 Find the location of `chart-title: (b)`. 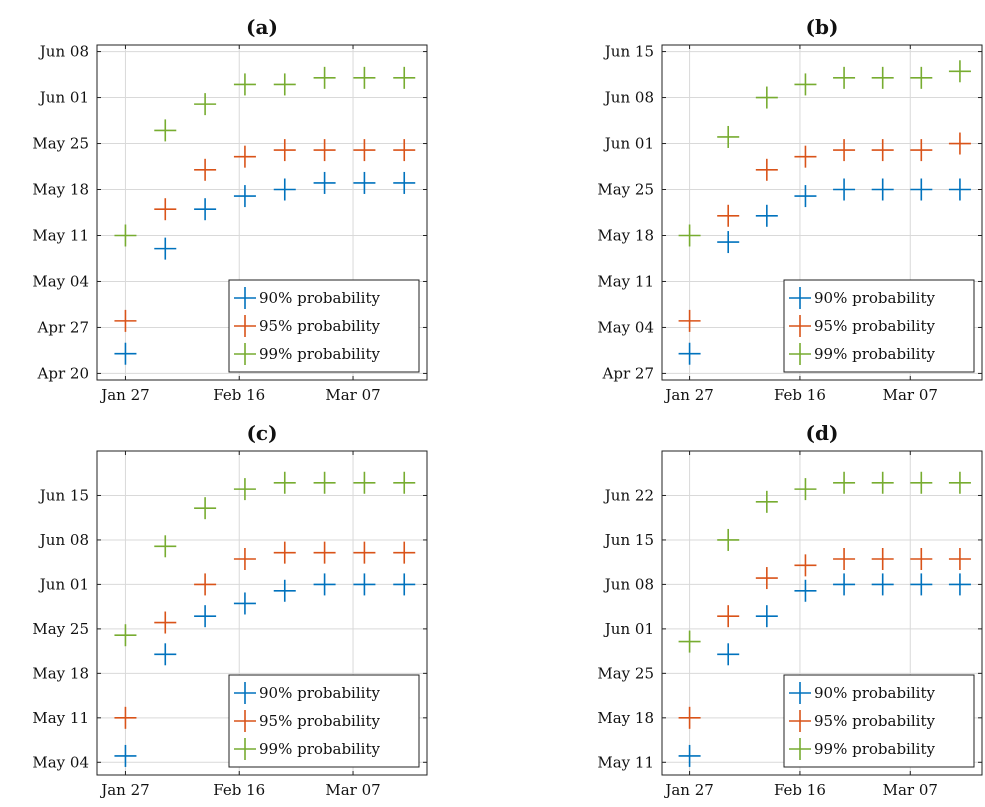

chart-title: (b) is located at coordinates (822, 27).